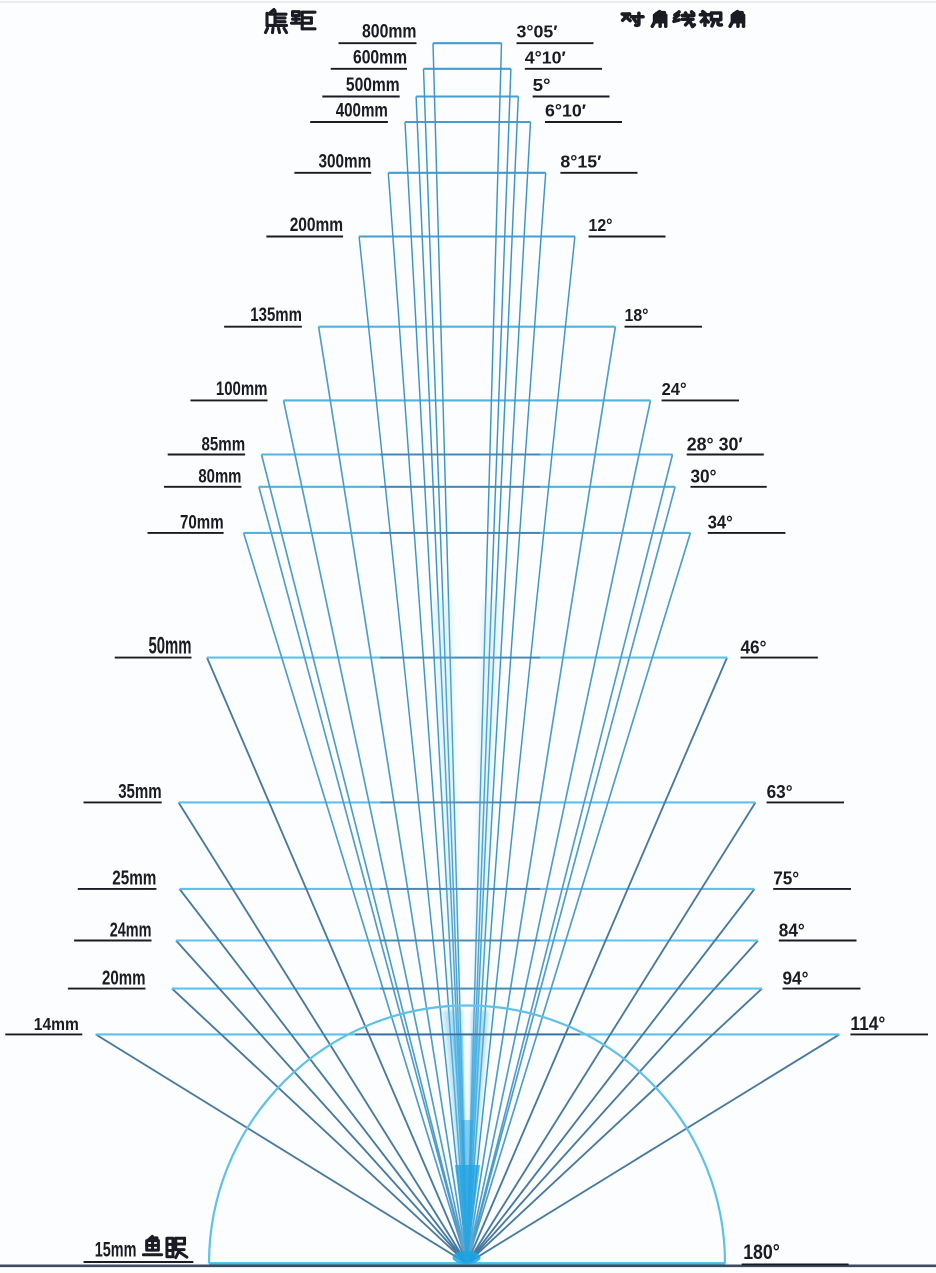 The height and width of the screenshot is (1273, 936). Describe the element at coordinates (580, 161) in the screenshot. I see `svg-text: 8°15′` at that location.